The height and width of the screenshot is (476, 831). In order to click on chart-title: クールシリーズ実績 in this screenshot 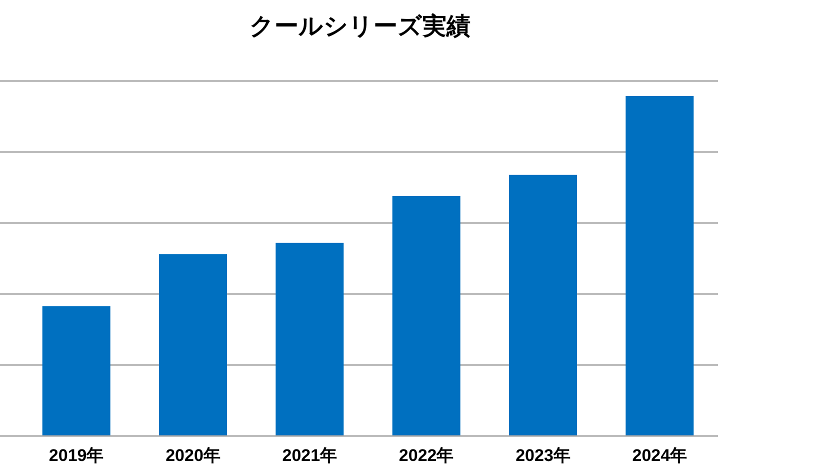, I will do `click(360, 26)`.